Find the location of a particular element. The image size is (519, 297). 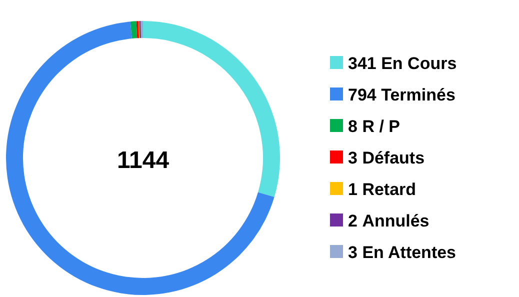

text: 1144 is located at coordinates (143, 160).